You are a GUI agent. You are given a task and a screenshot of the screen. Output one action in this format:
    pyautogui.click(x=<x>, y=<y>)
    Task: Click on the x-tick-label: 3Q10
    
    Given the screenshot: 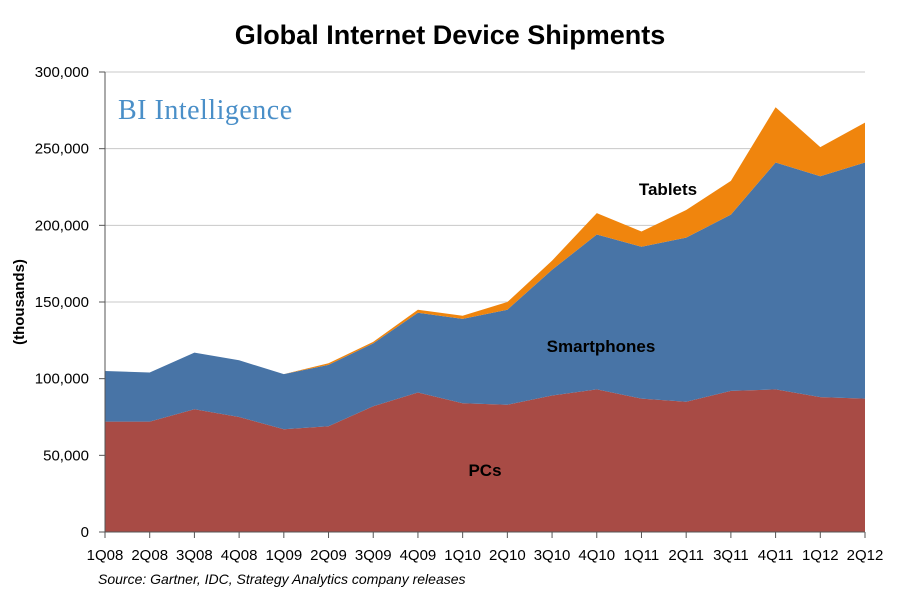 What is the action you would take?
    pyautogui.click(x=552, y=555)
    